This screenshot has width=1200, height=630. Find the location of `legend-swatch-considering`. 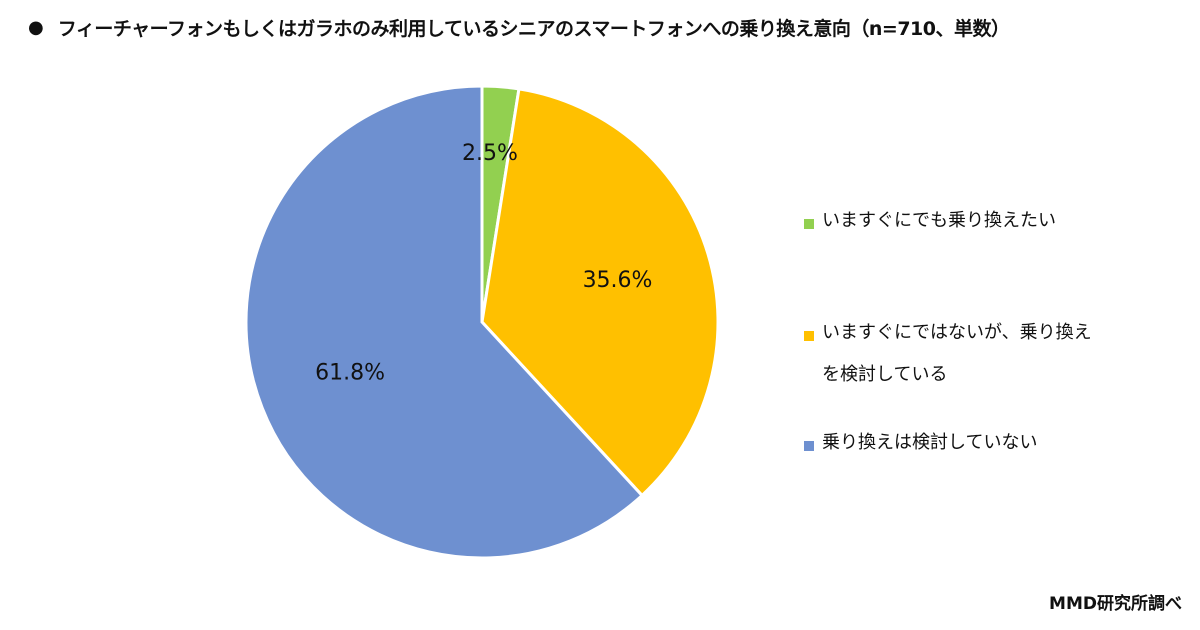

legend-swatch-considering is located at coordinates (809, 336).